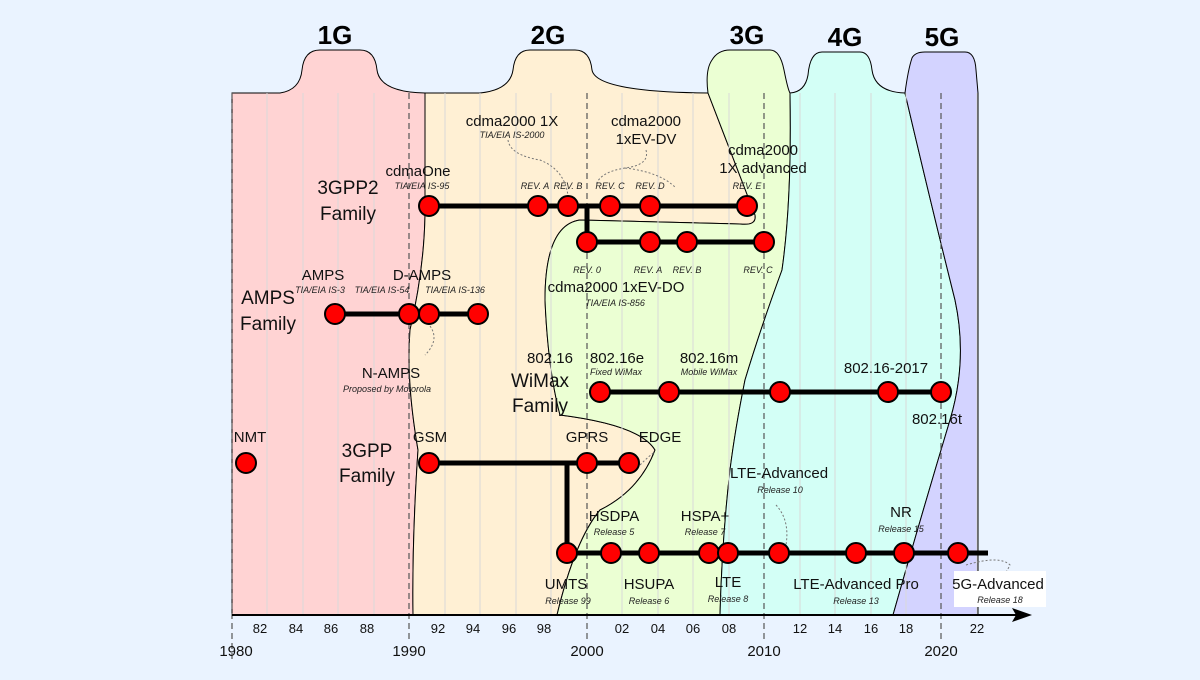 The image size is (1200, 680). What do you see at coordinates (729, 628) in the screenshot?
I see `svg-text: 08` at bounding box center [729, 628].